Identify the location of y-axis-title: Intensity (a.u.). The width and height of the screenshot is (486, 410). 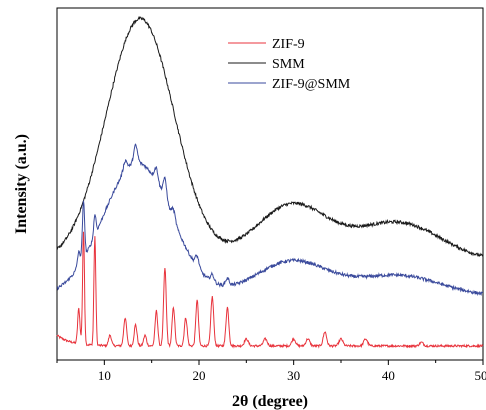
(21, 184).